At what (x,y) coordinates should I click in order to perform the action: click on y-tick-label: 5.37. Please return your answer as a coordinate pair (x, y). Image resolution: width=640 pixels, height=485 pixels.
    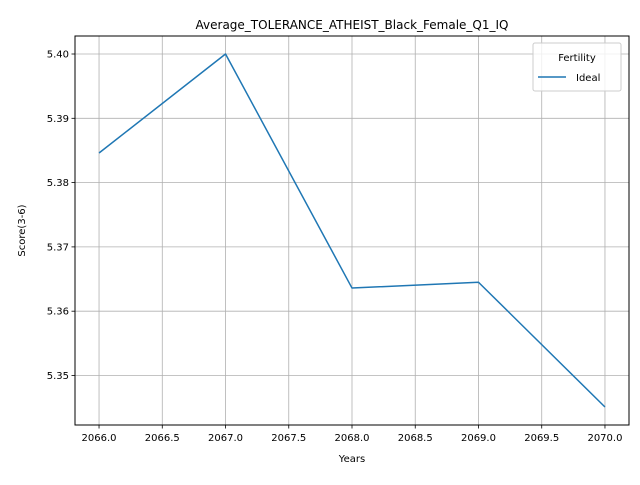
    Looking at the image, I should click on (58, 247).